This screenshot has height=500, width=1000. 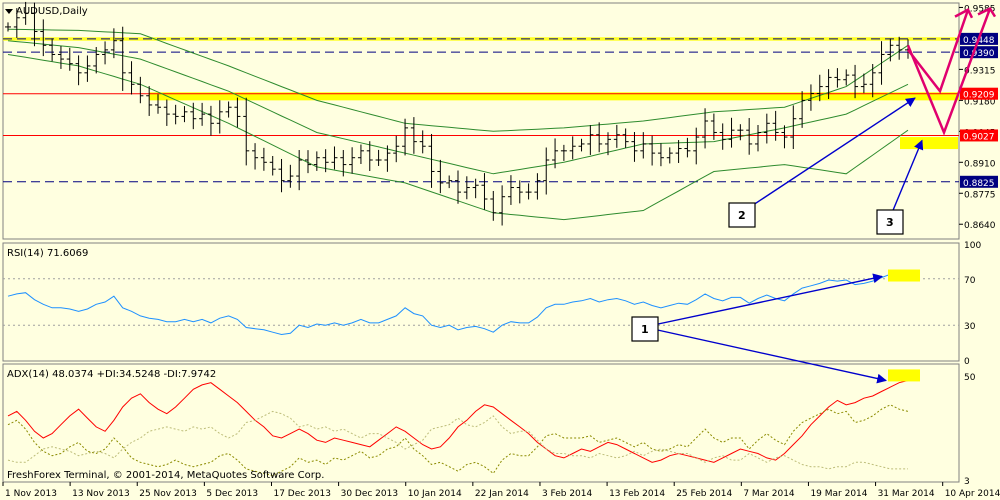 I want to click on level-badge-0.9390: 0.9390, so click(x=979, y=52).